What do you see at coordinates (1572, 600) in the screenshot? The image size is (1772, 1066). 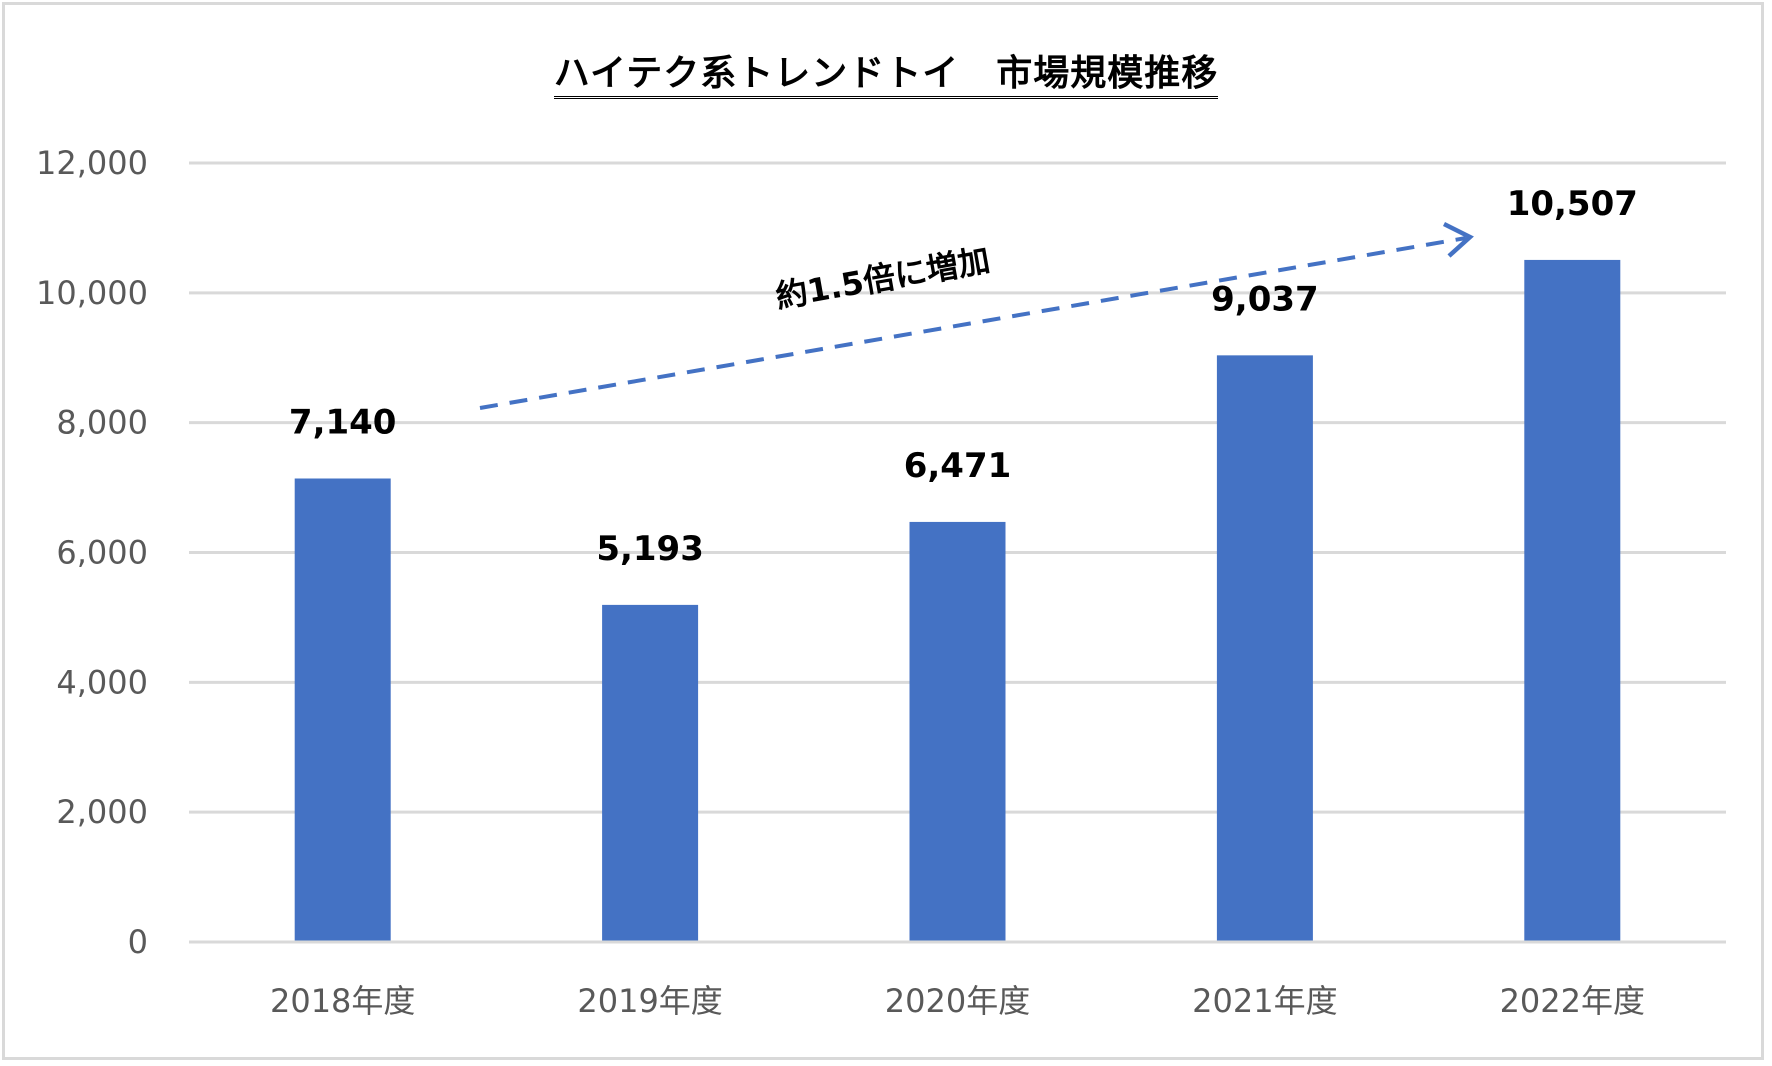 I see `bar-2022年度` at bounding box center [1572, 600].